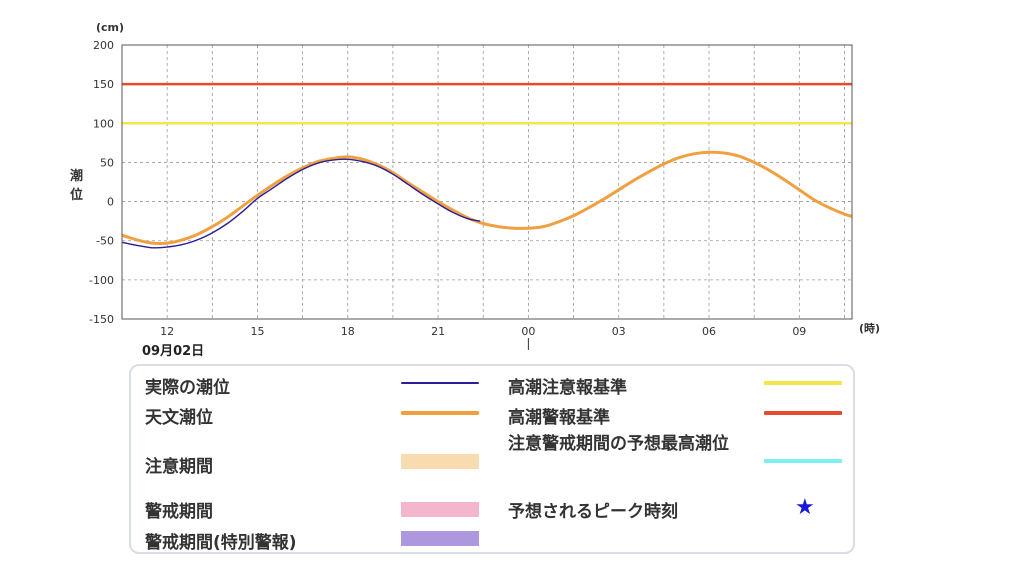 The image size is (1024, 588). Describe the element at coordinates (487, 103) in the screenshot. I see `threshold-lines` at that location.